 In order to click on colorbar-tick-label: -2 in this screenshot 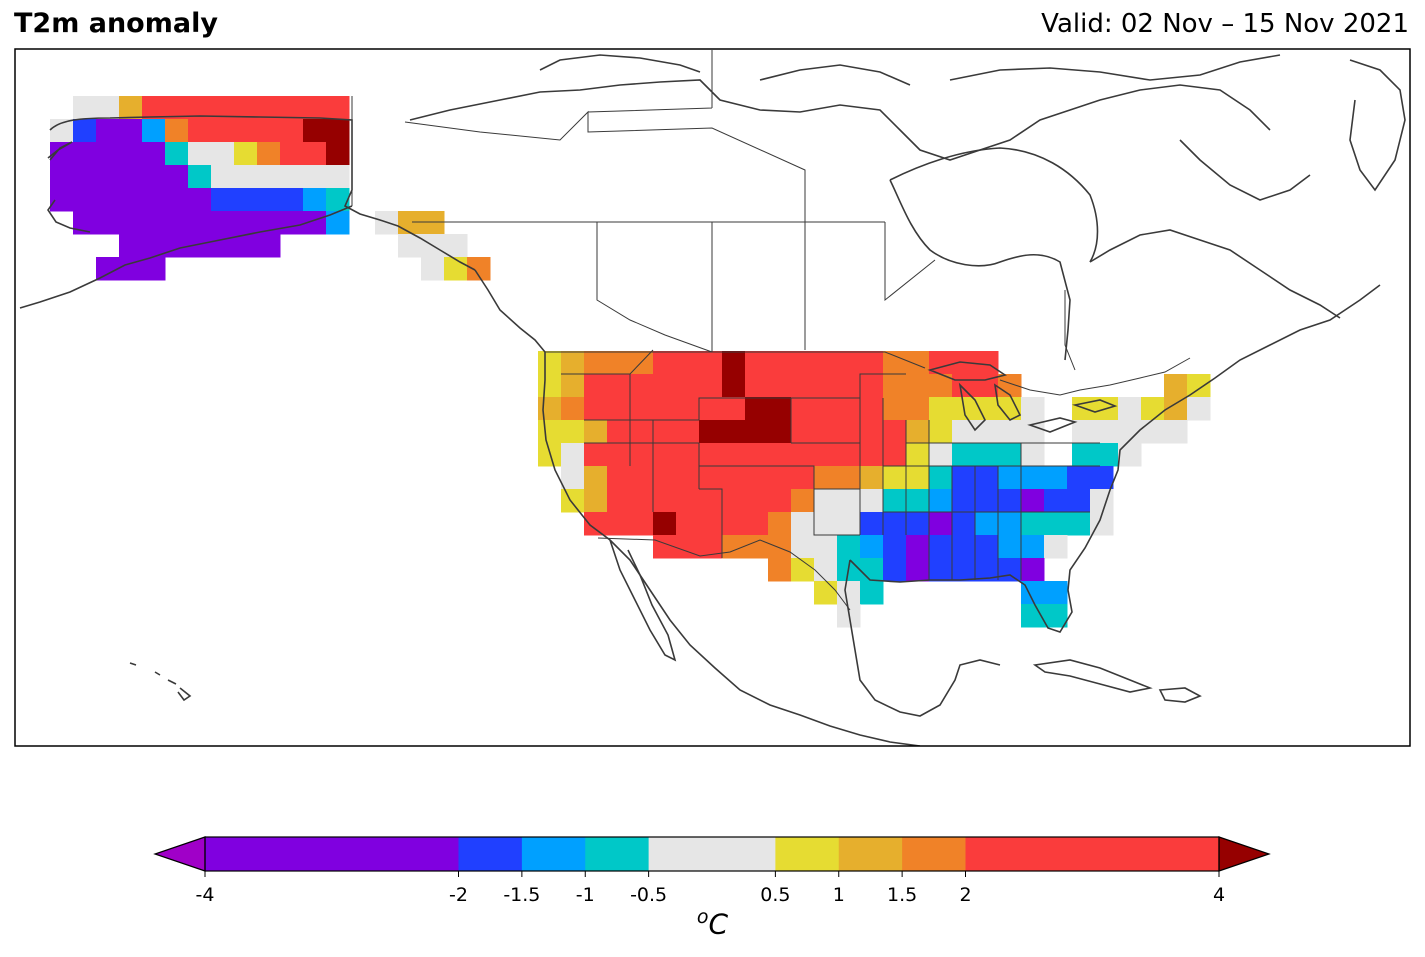, I will do `click(458, 895)`.